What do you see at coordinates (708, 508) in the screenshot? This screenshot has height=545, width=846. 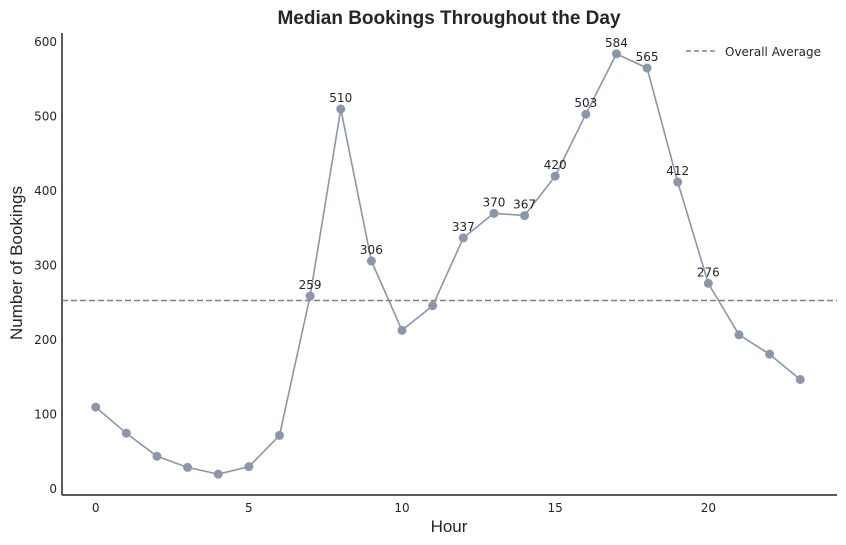 I see `x-tick-label: 20` at bounding box center [708, 508].